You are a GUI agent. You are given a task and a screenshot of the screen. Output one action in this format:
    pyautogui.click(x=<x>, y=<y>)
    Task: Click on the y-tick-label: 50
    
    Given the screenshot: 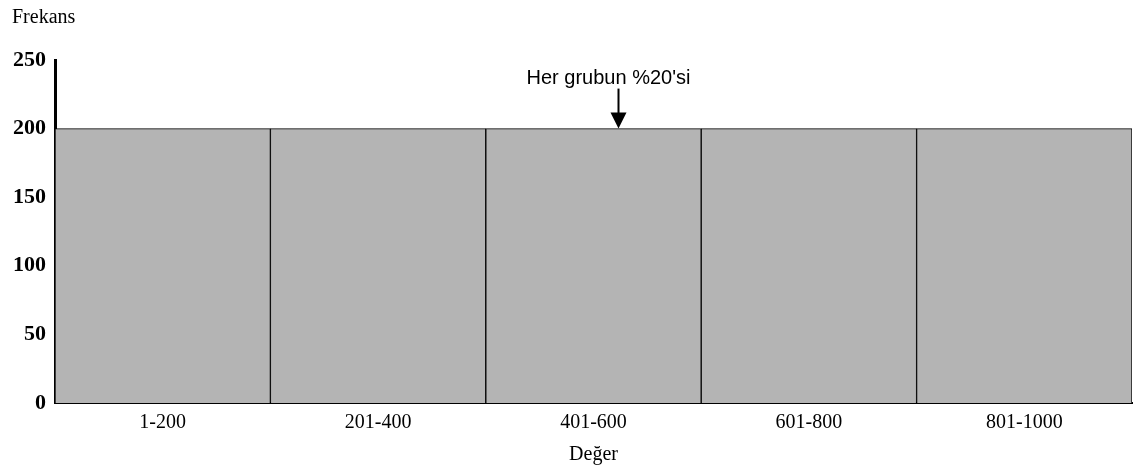 What is the action you would take?
    pyautogui.click(x=35, y=333)
    